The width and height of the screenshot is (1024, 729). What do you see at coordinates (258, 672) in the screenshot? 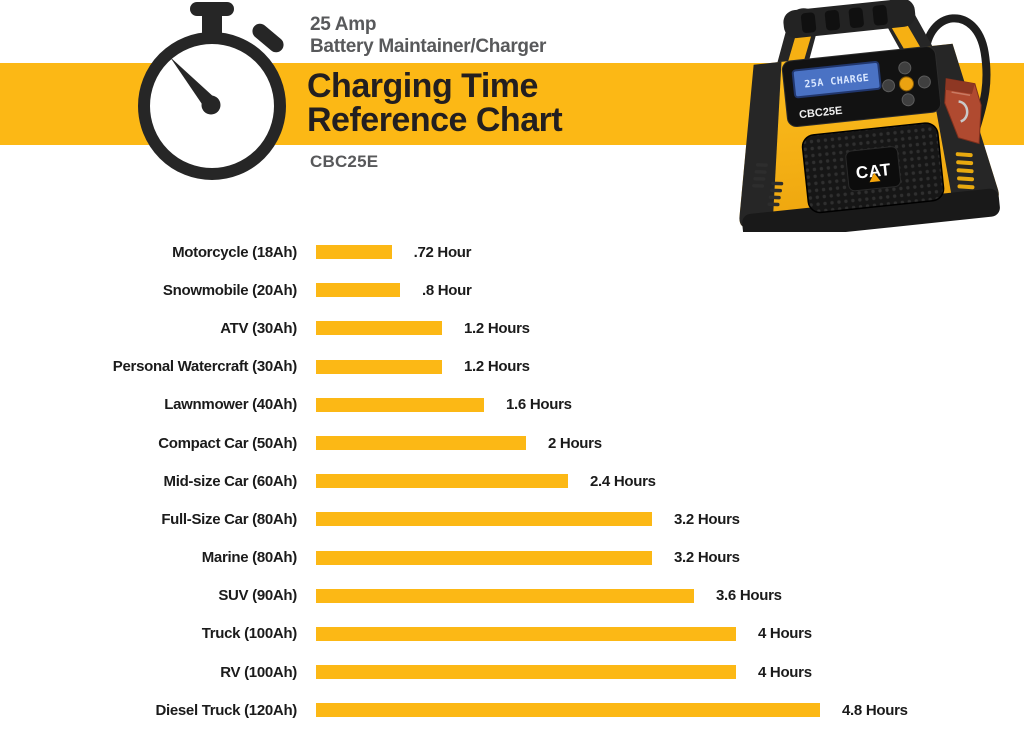
I see `category-label: RV (100Ah)` at bounding box center [258, 672].